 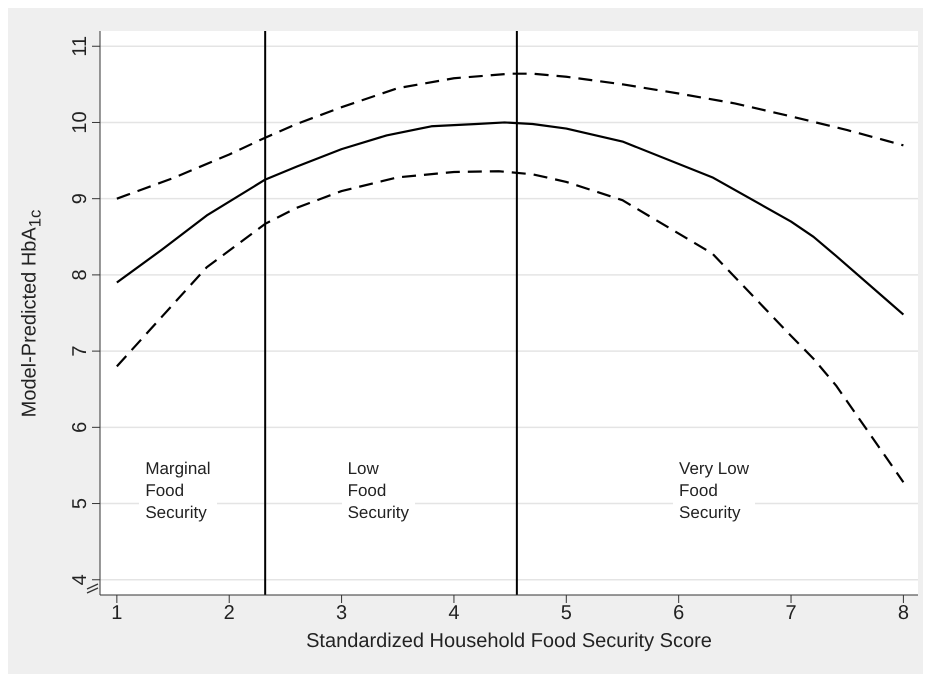 I want to click on x-tick-label: 5, so click(x=566, y=613).